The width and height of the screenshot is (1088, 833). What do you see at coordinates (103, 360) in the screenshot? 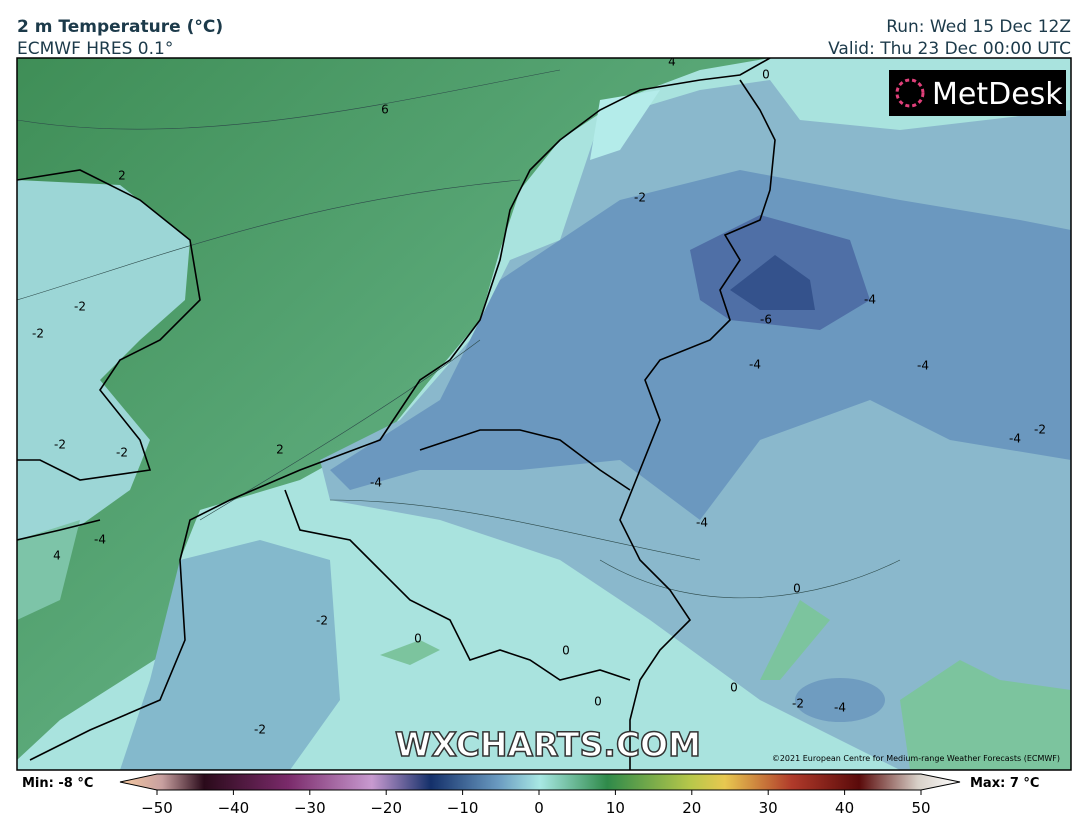
I see `uk-land` at bounding box center [103, 360].